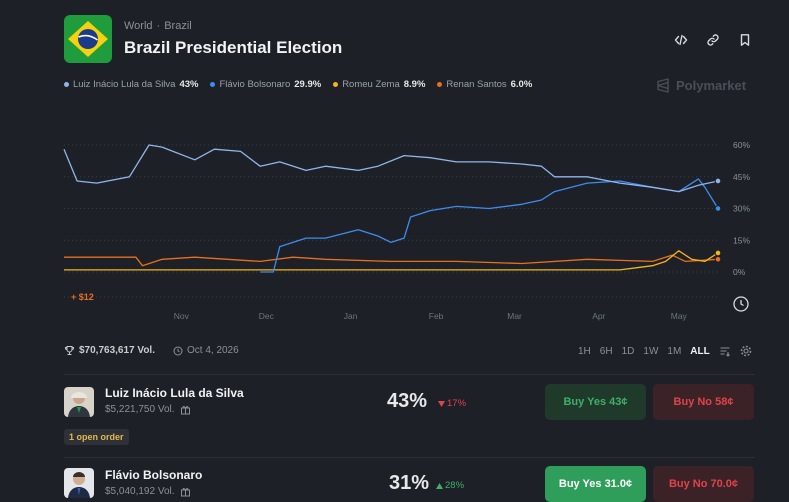 This screenshot has width=789, height=502. Describe the element at coordinates (182, 316) in the screenshot. I see `x-tick-label: Nov` at that location.